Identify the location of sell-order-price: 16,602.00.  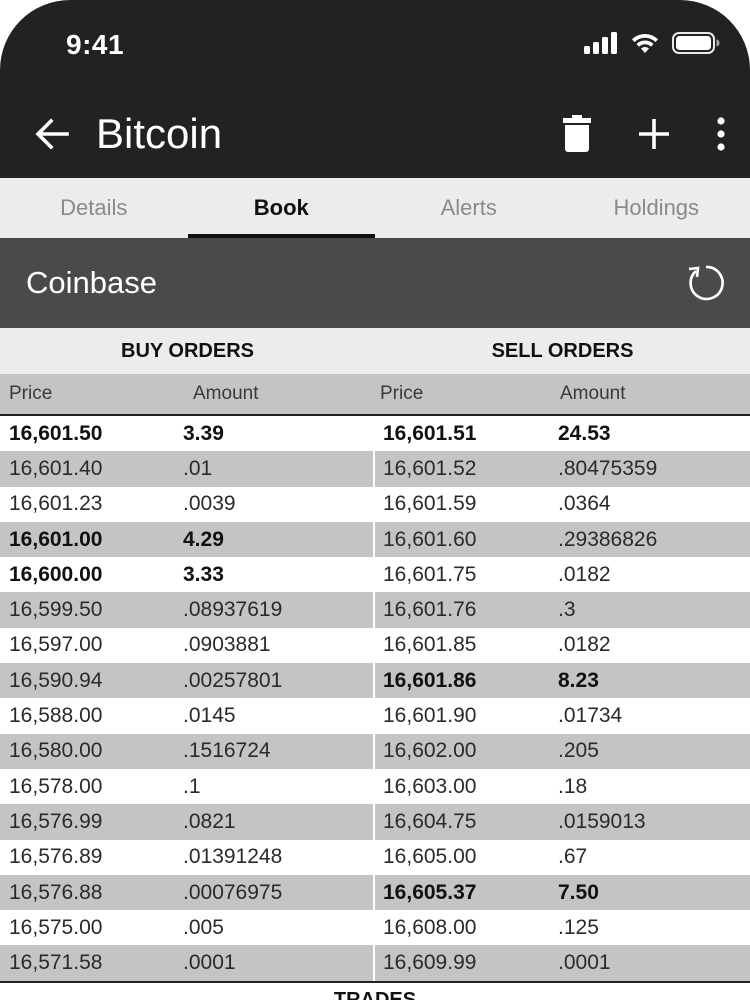
(430, 751).